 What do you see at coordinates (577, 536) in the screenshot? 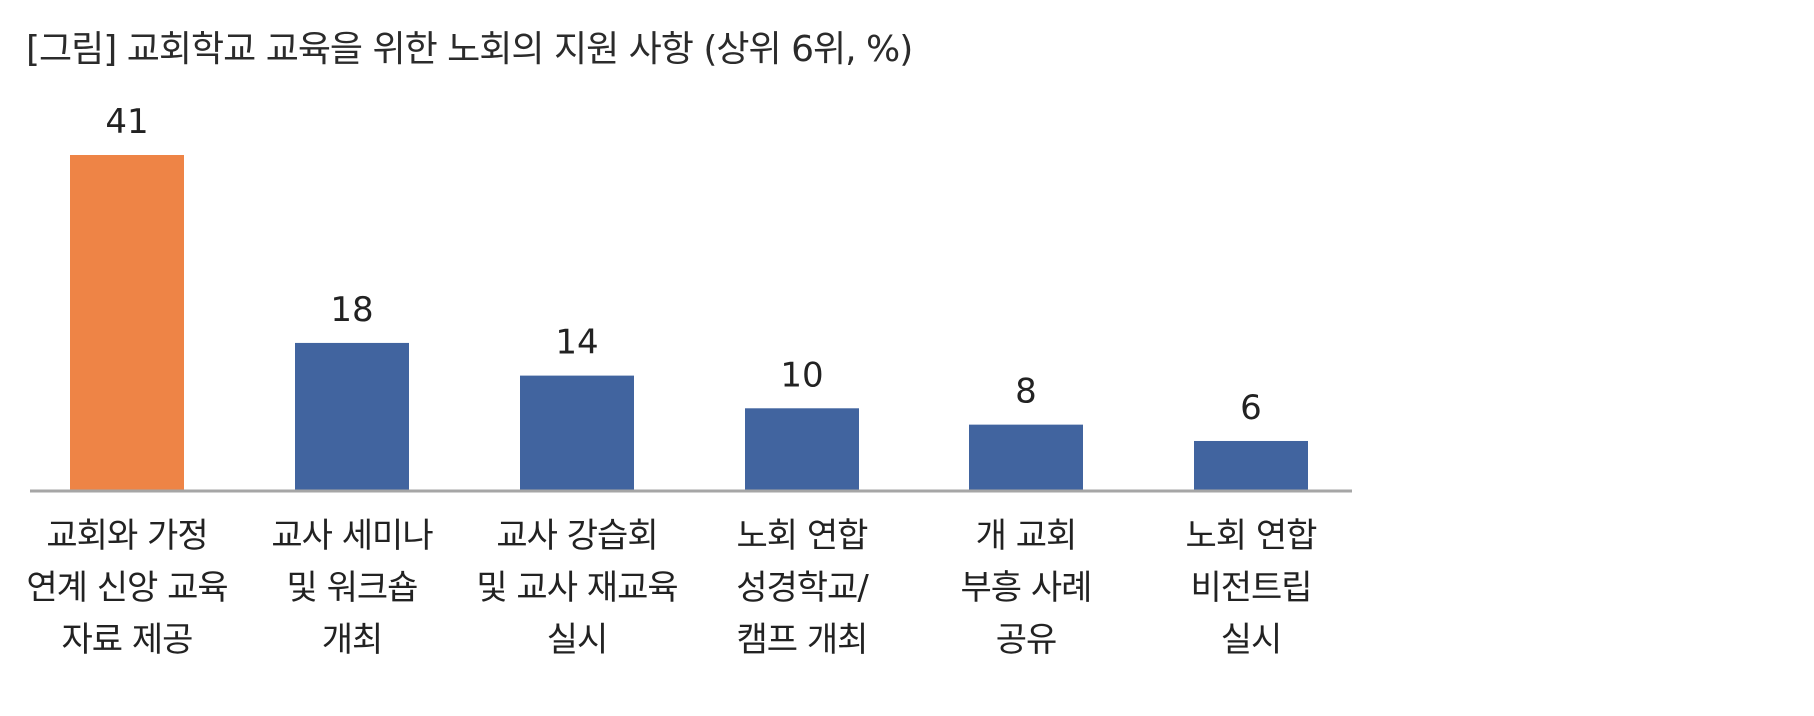
I see `category-label-line: 교사 강습회` at bounding box center [577, 536].